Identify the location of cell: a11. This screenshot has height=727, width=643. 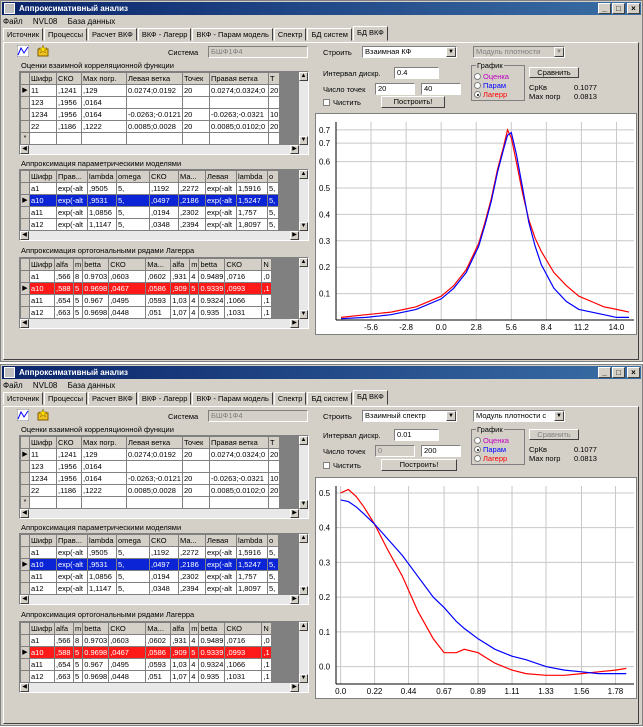
(43, 576).